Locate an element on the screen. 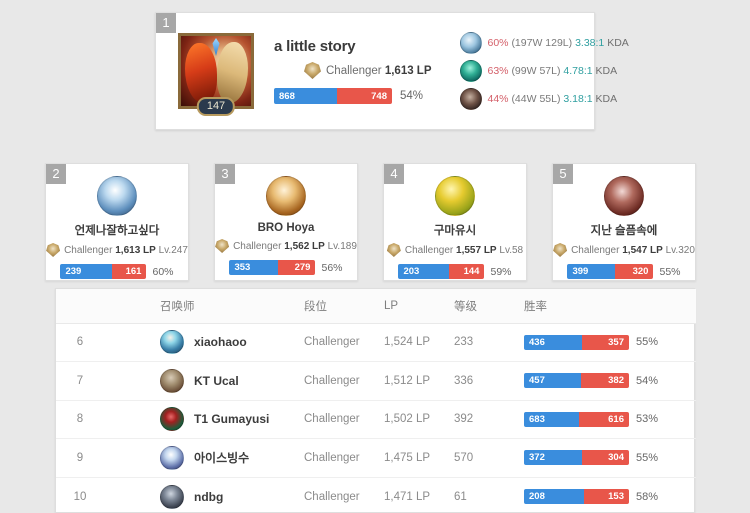  losses-segment: 304 is located at coordinates (605, 458).